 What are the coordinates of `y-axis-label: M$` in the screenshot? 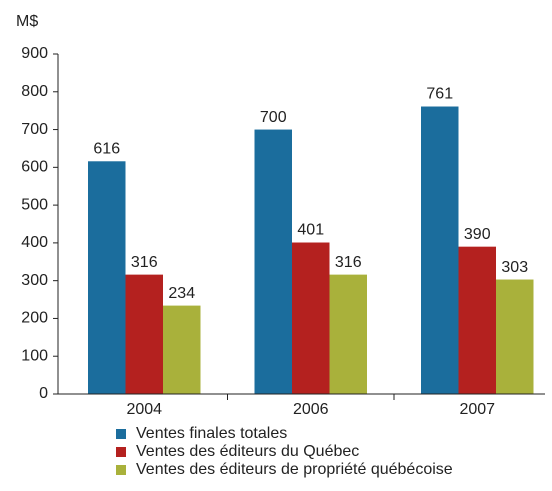 It's located at (27, 21).